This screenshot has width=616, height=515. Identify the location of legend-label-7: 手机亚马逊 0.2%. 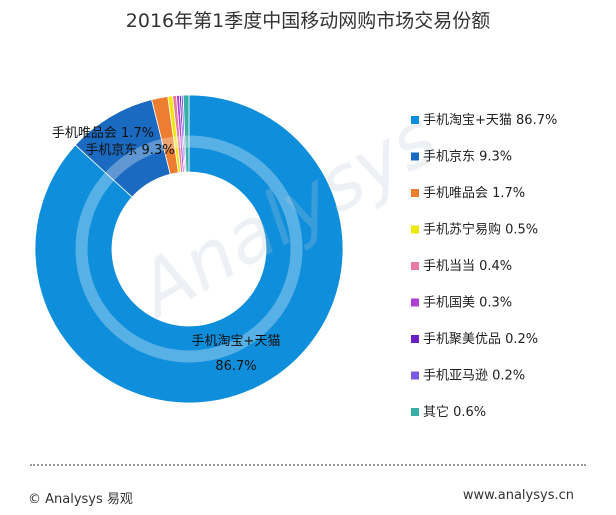
(474, 376).